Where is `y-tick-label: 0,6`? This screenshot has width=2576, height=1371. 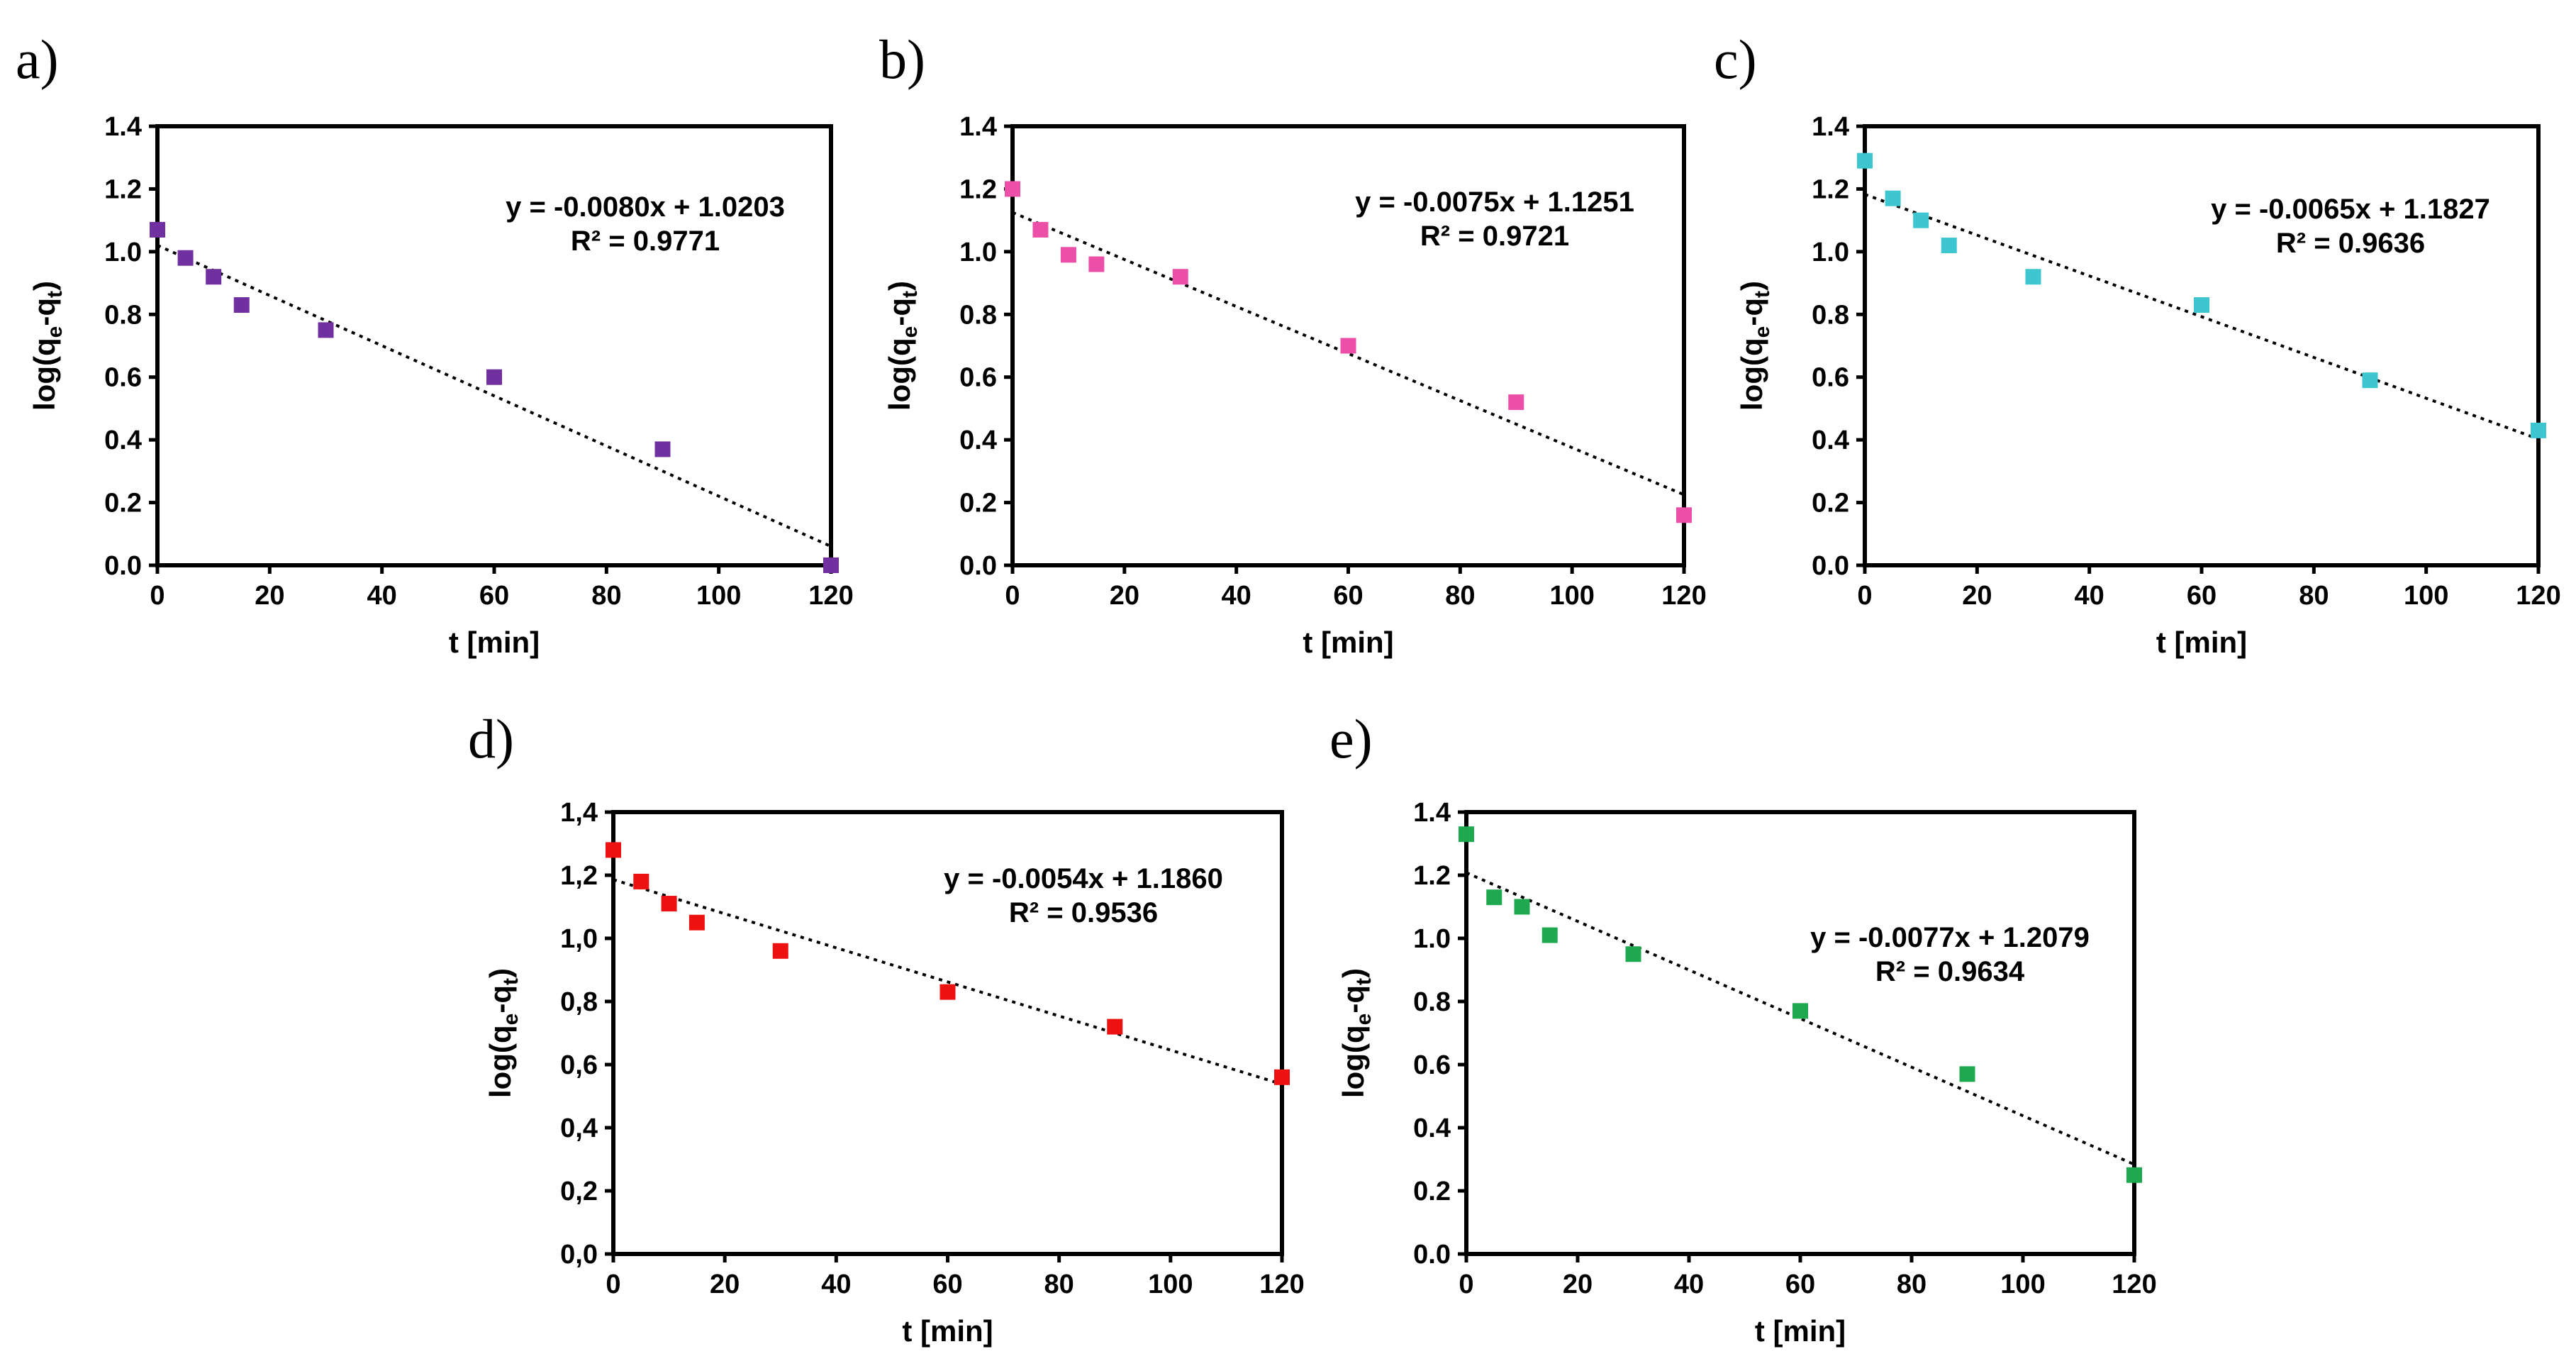 y-tick-label: 0,6 is located at coordinates (579, 1065).